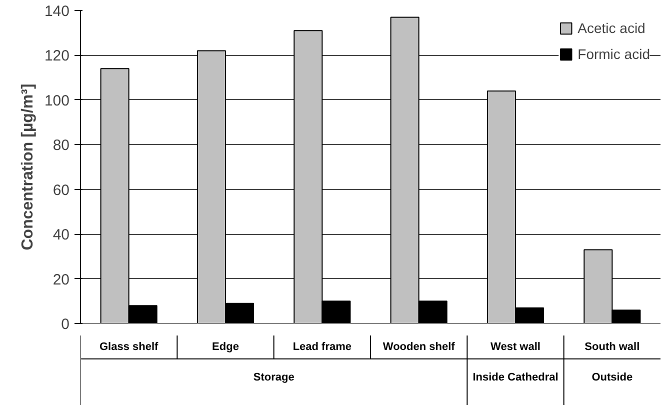  Describe the element at coordinates (612, 347) in the screenshot. I see `x-tick-label: South wall` at that location.